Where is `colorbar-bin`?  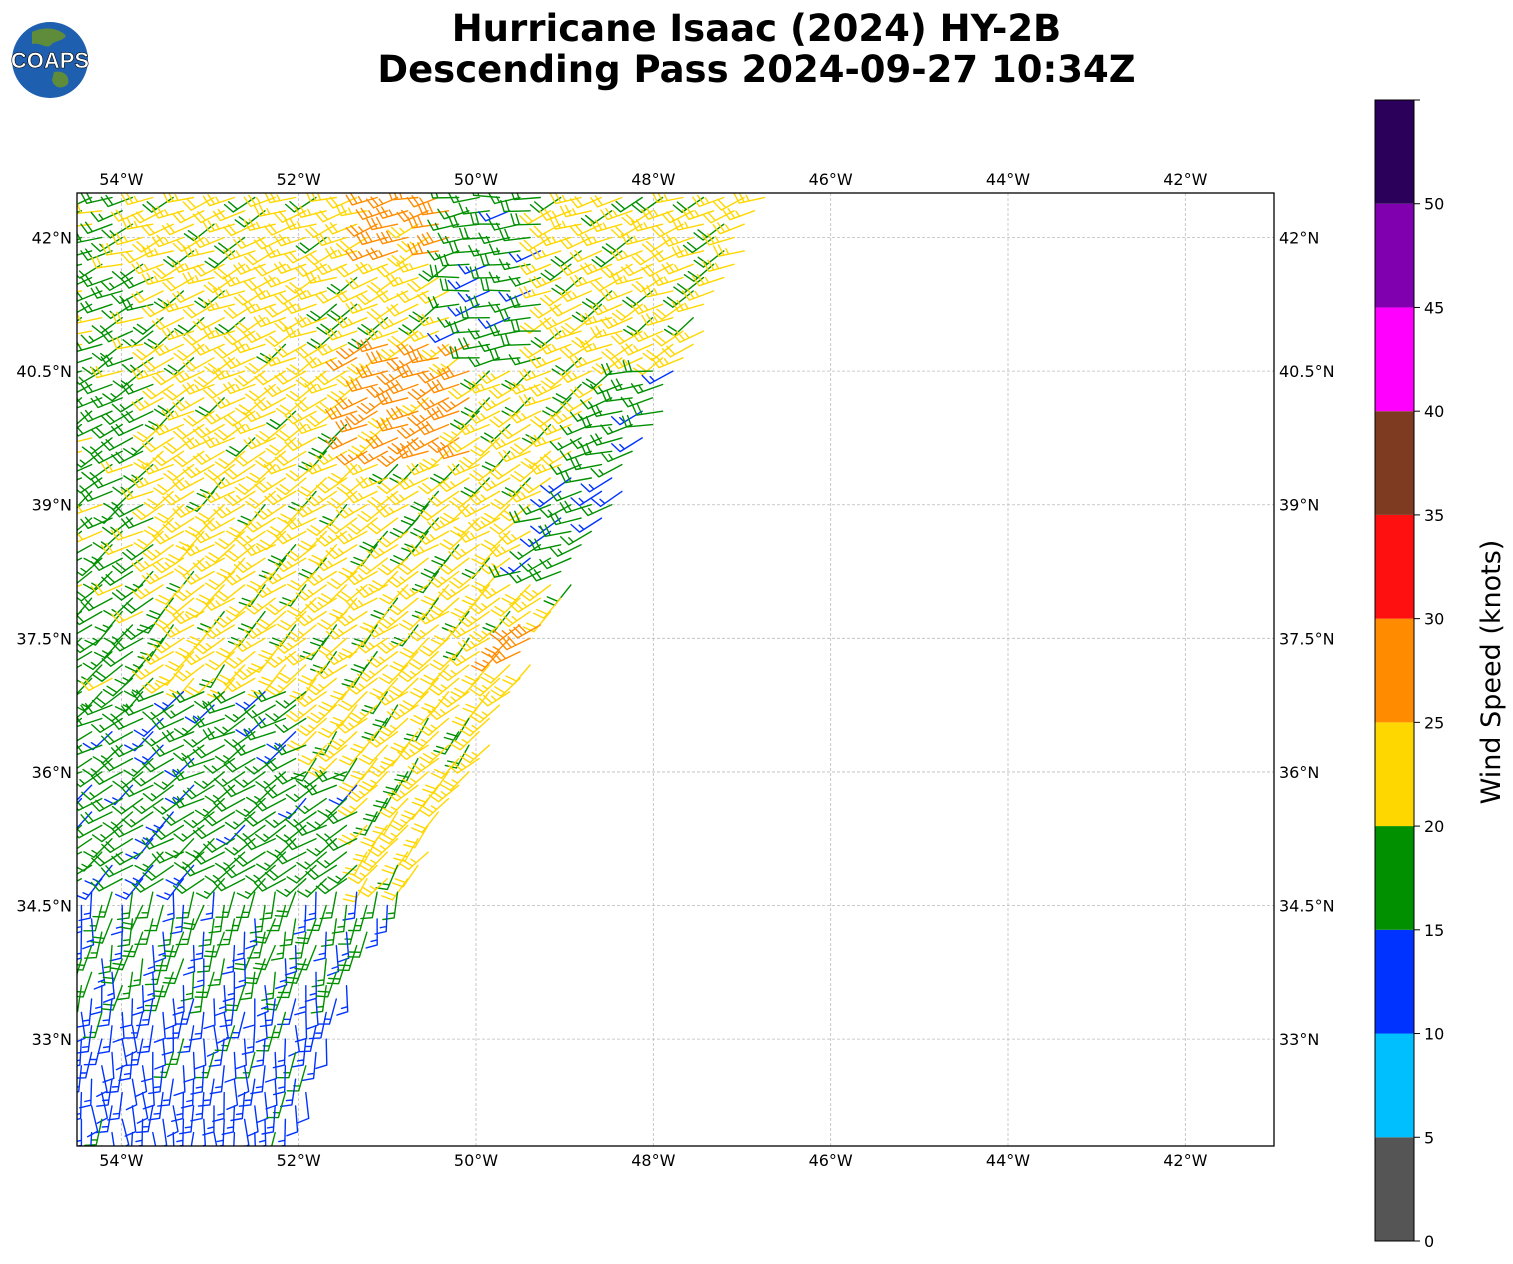 colorbar-bin is located at coordinates (1394, 774).